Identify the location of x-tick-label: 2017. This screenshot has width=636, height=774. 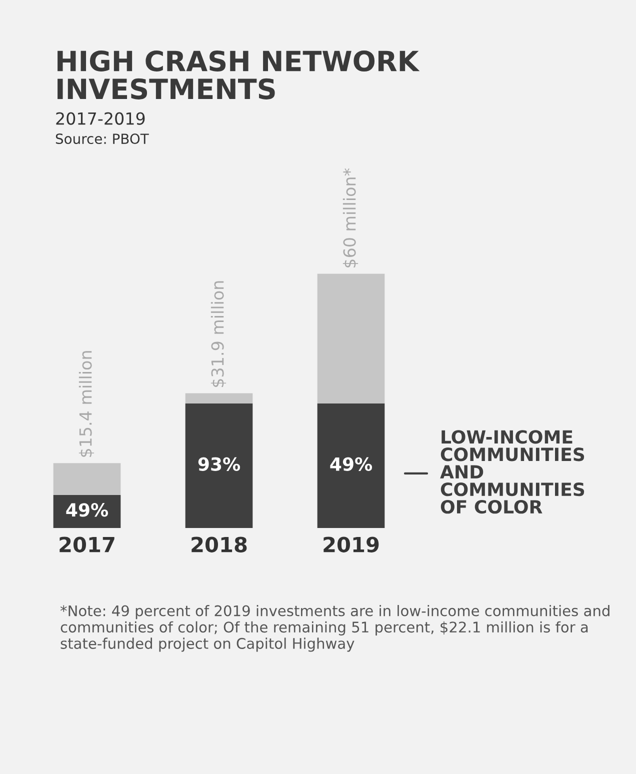
(87, 544).